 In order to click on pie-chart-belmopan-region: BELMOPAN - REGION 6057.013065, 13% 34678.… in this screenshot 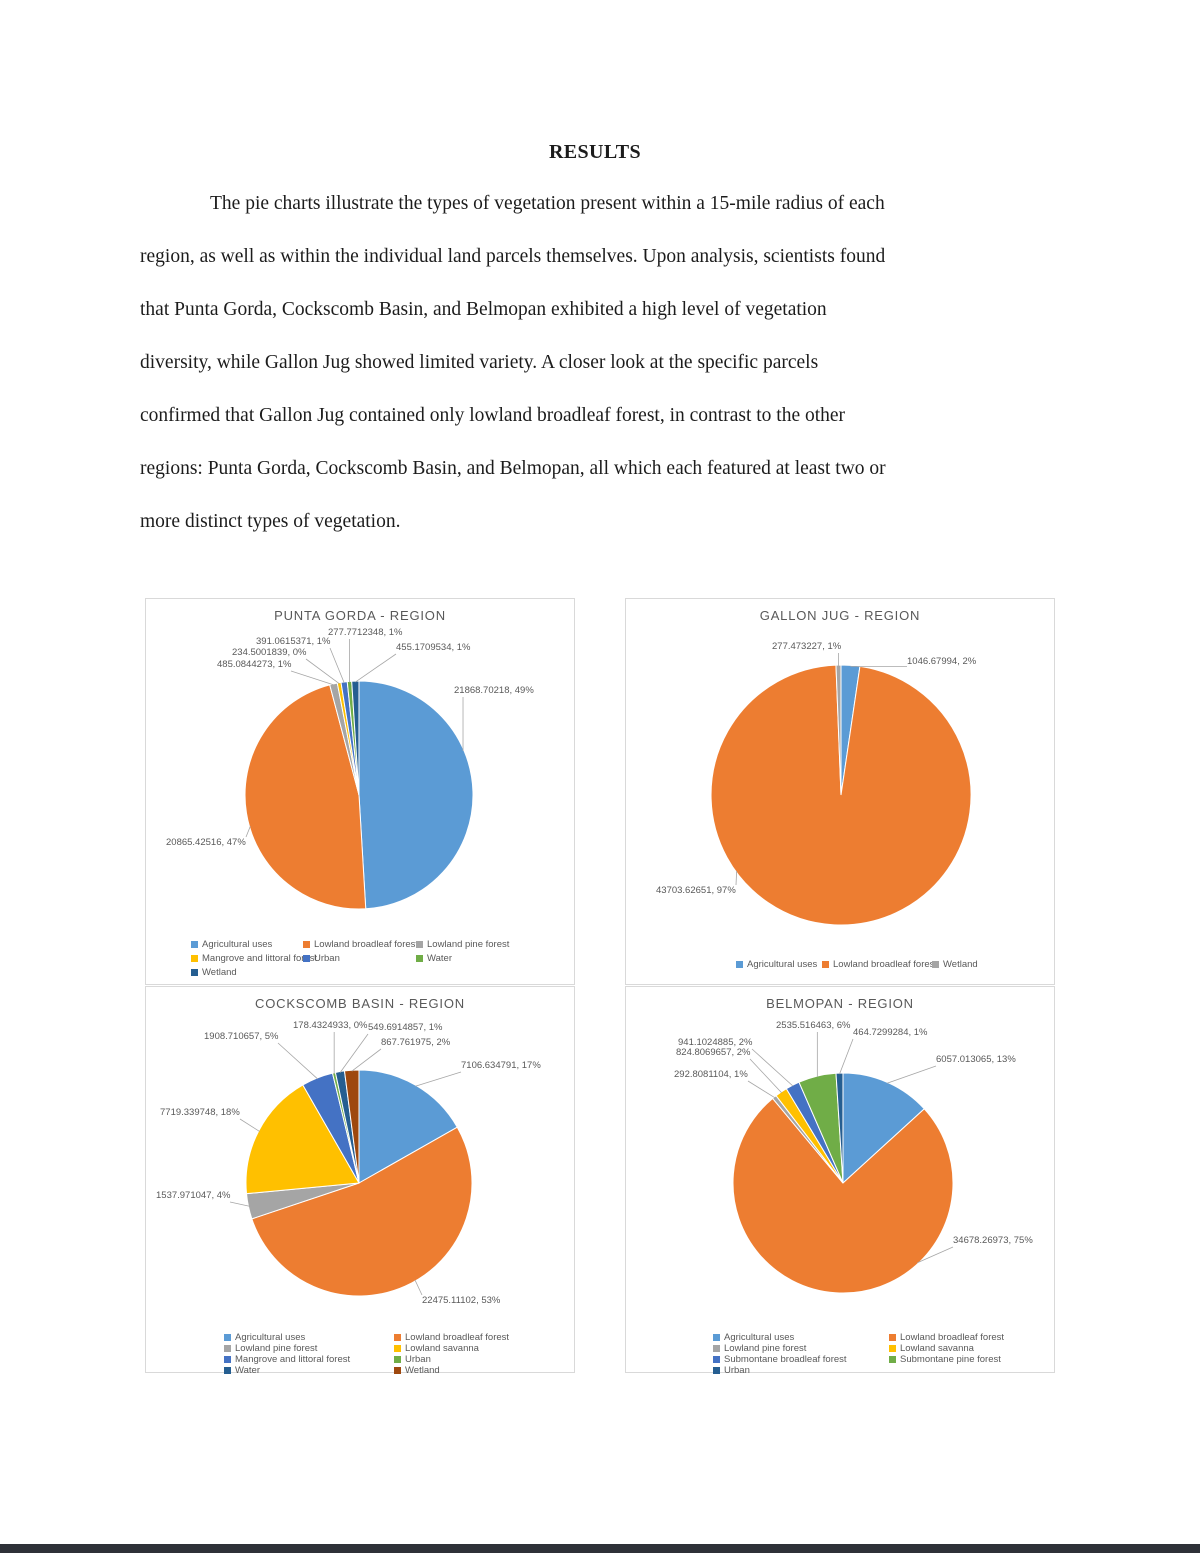, I will do `click(840, 1181)`.